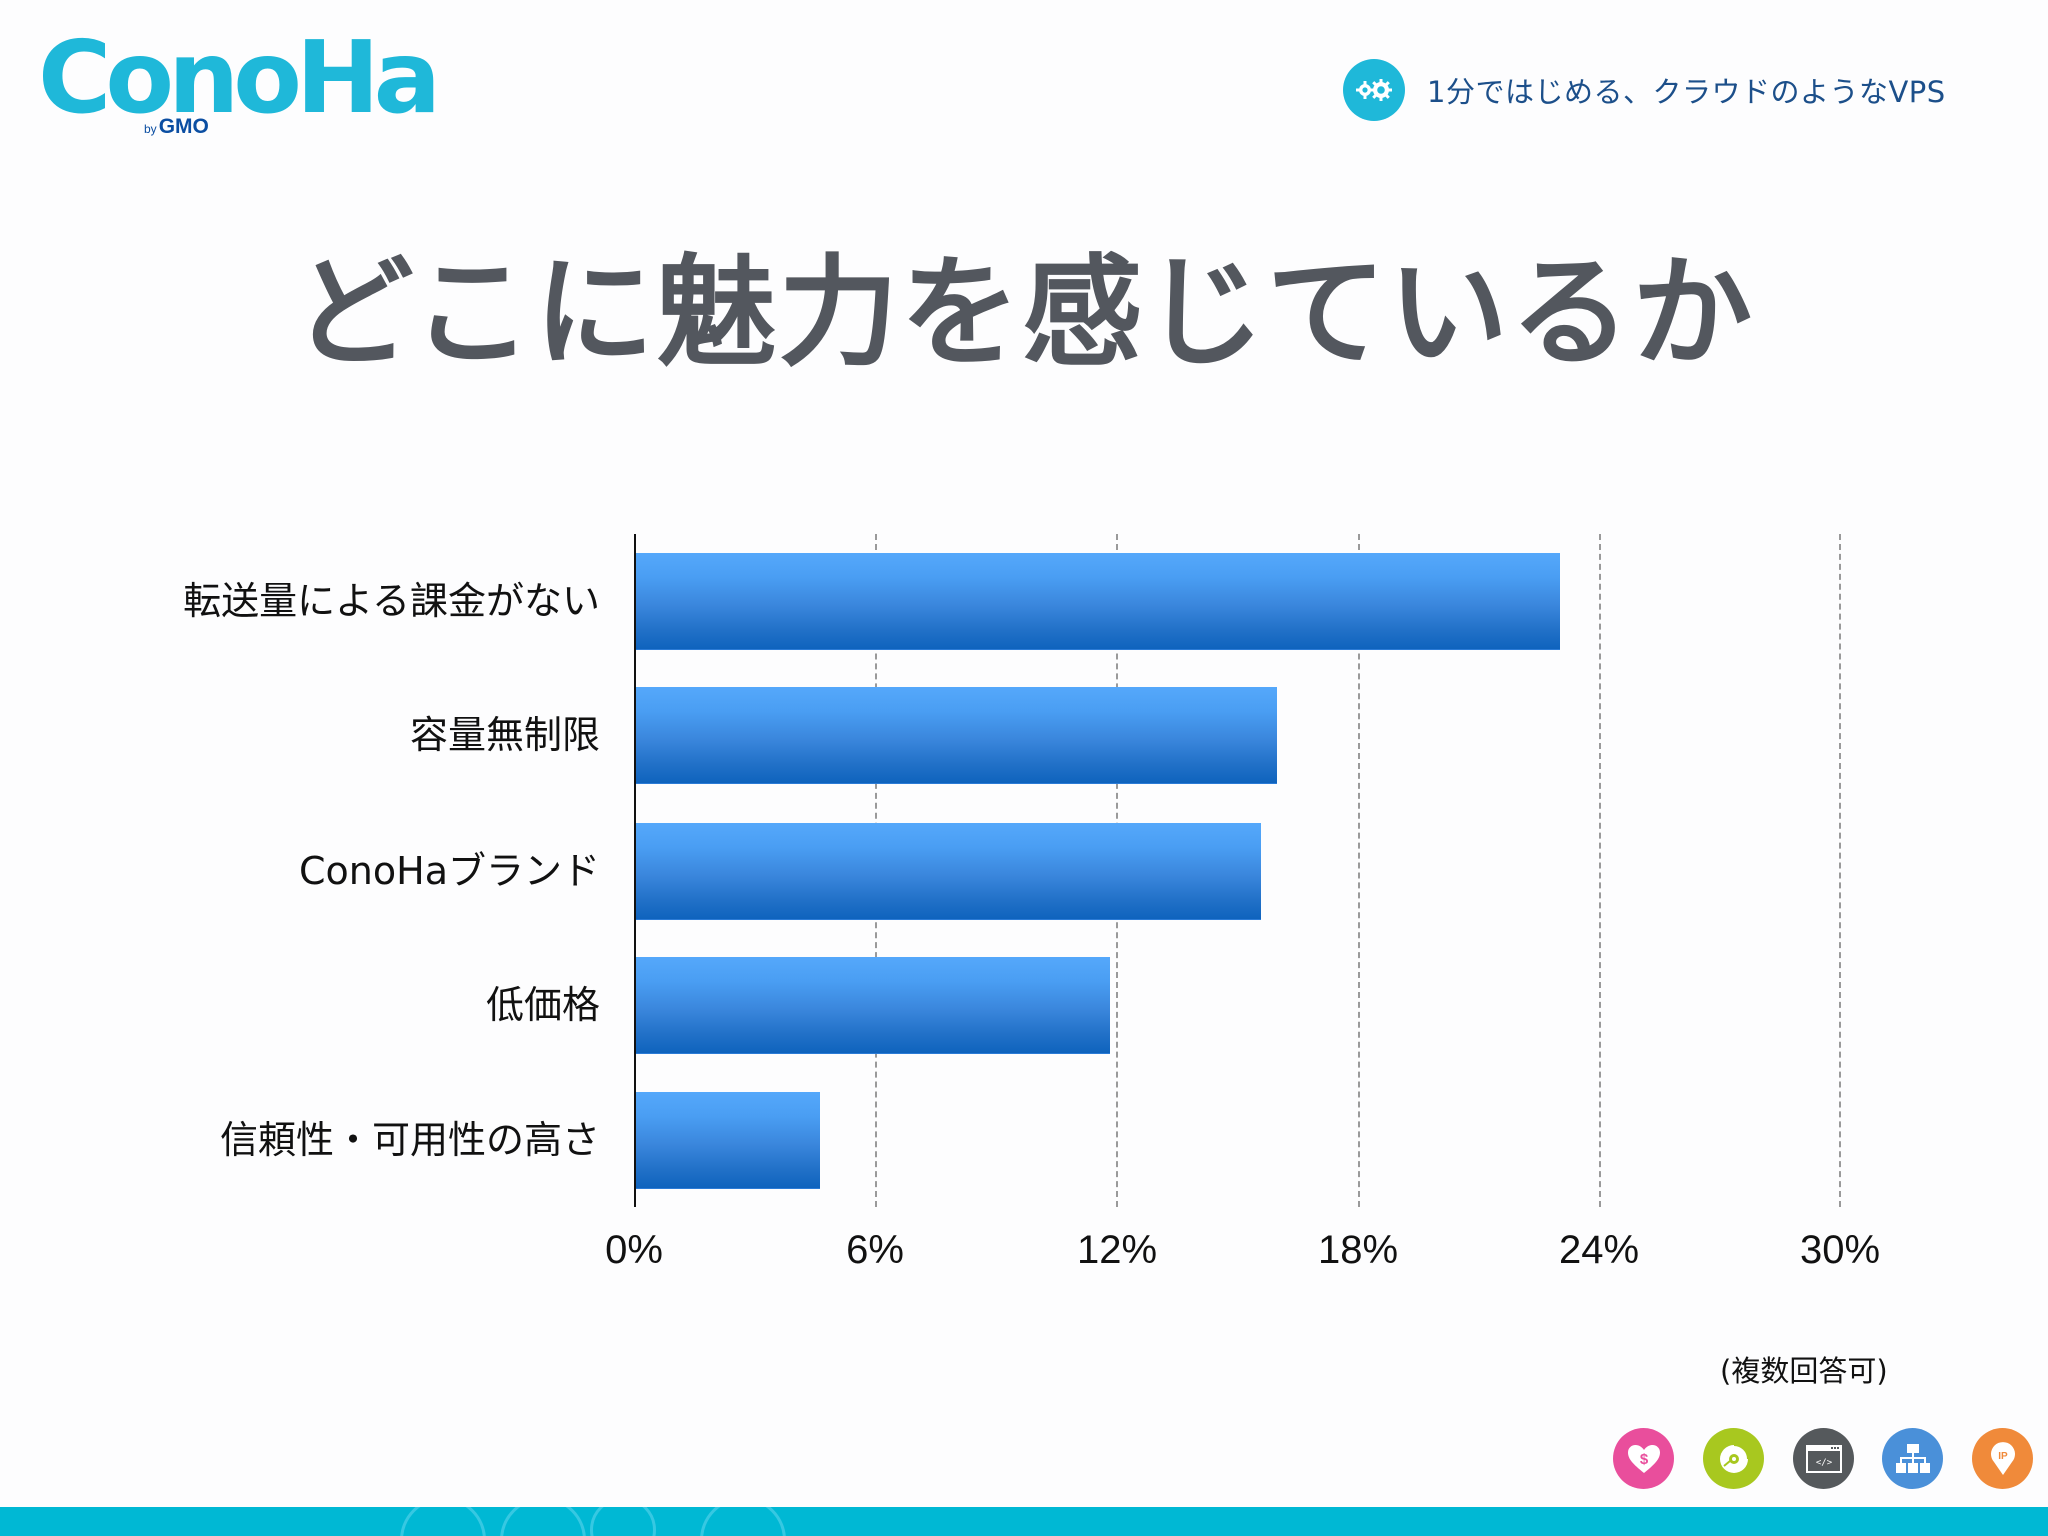 The width and height of the screenshot is (2048, 1536). Describe the element at coordinates (1097, 601) in the screenshot. I see `bar-transfer-fee` at that location.